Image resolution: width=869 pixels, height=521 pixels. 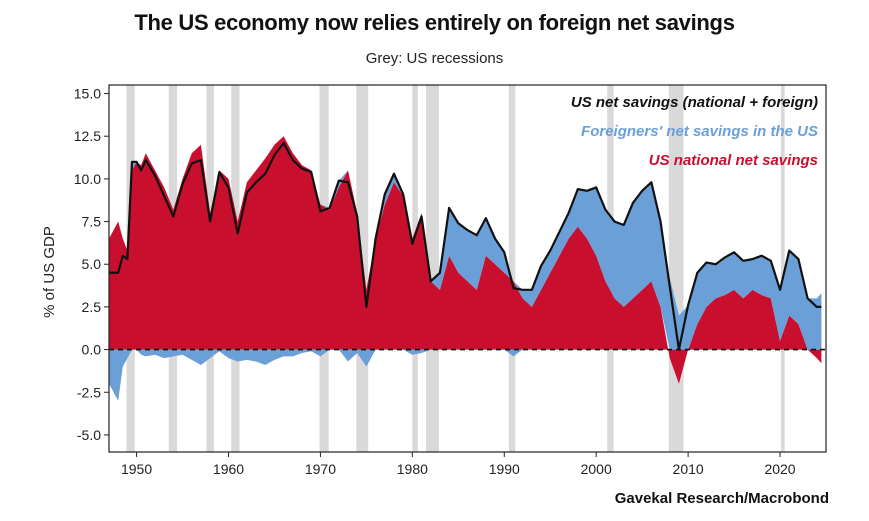 I want to click on y-tick-label-4: 5.0, so click(x=92, y=264).